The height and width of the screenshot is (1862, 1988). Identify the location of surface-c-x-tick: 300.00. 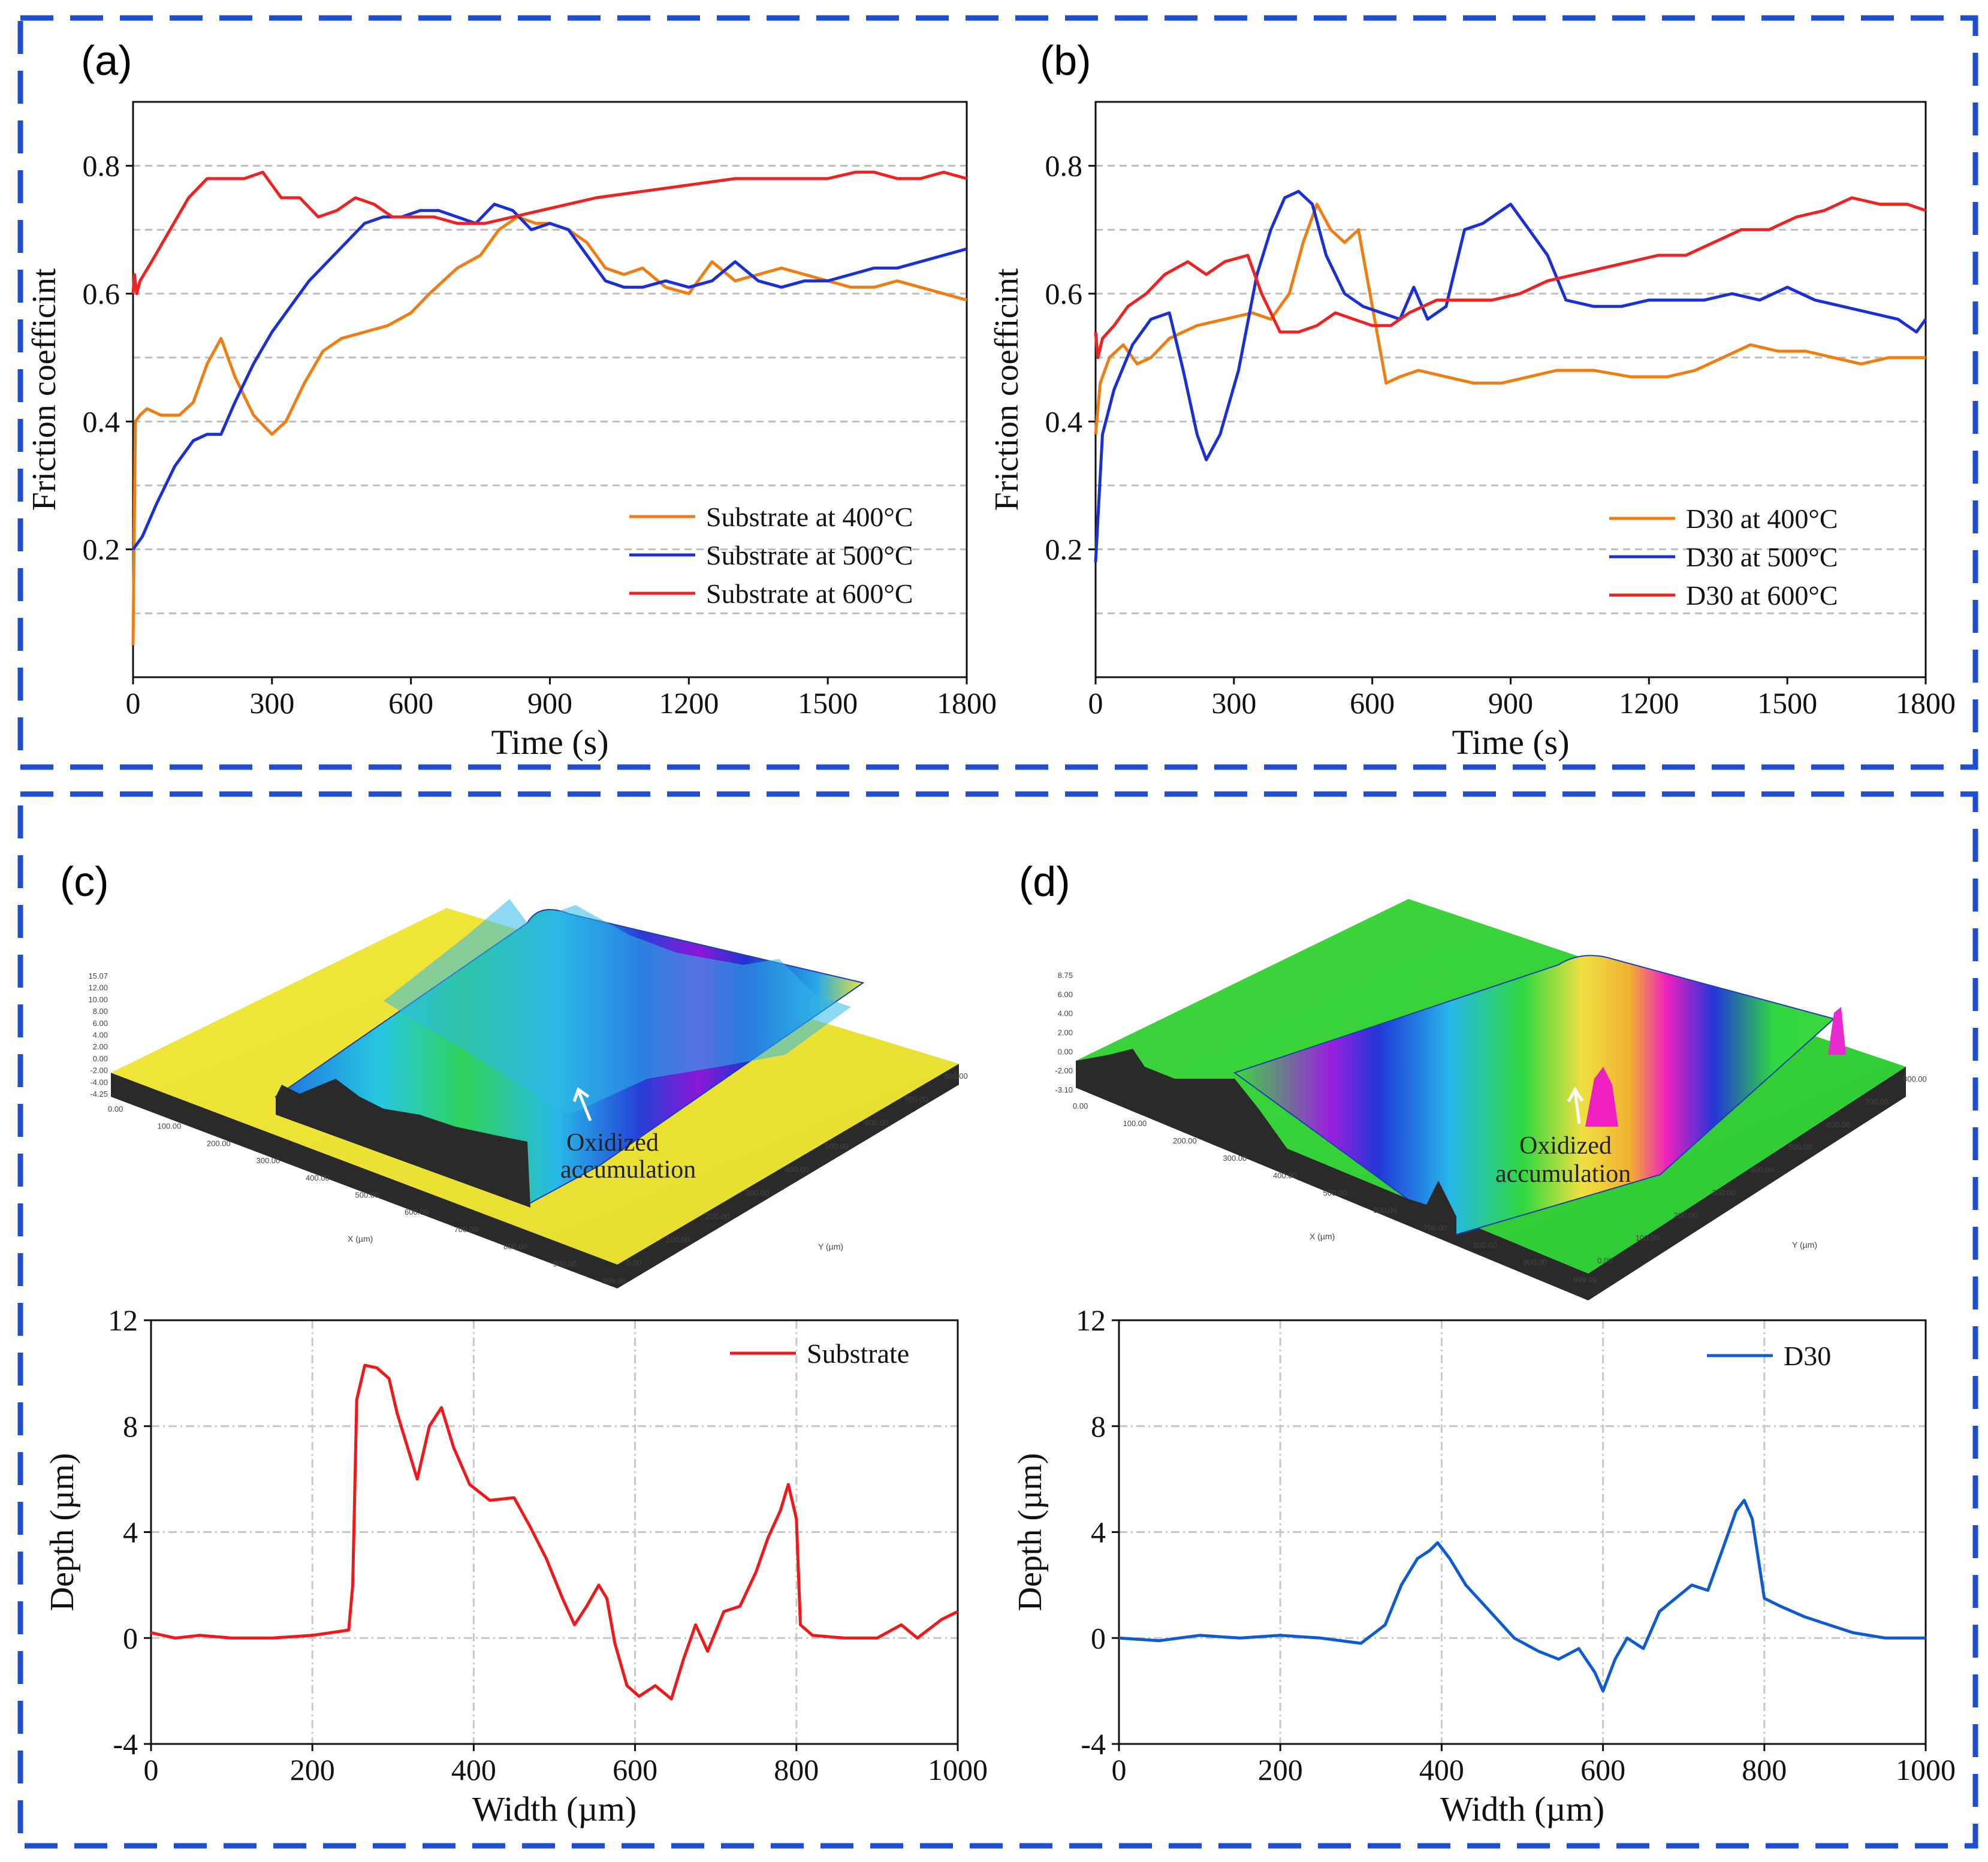
(269, 1160).